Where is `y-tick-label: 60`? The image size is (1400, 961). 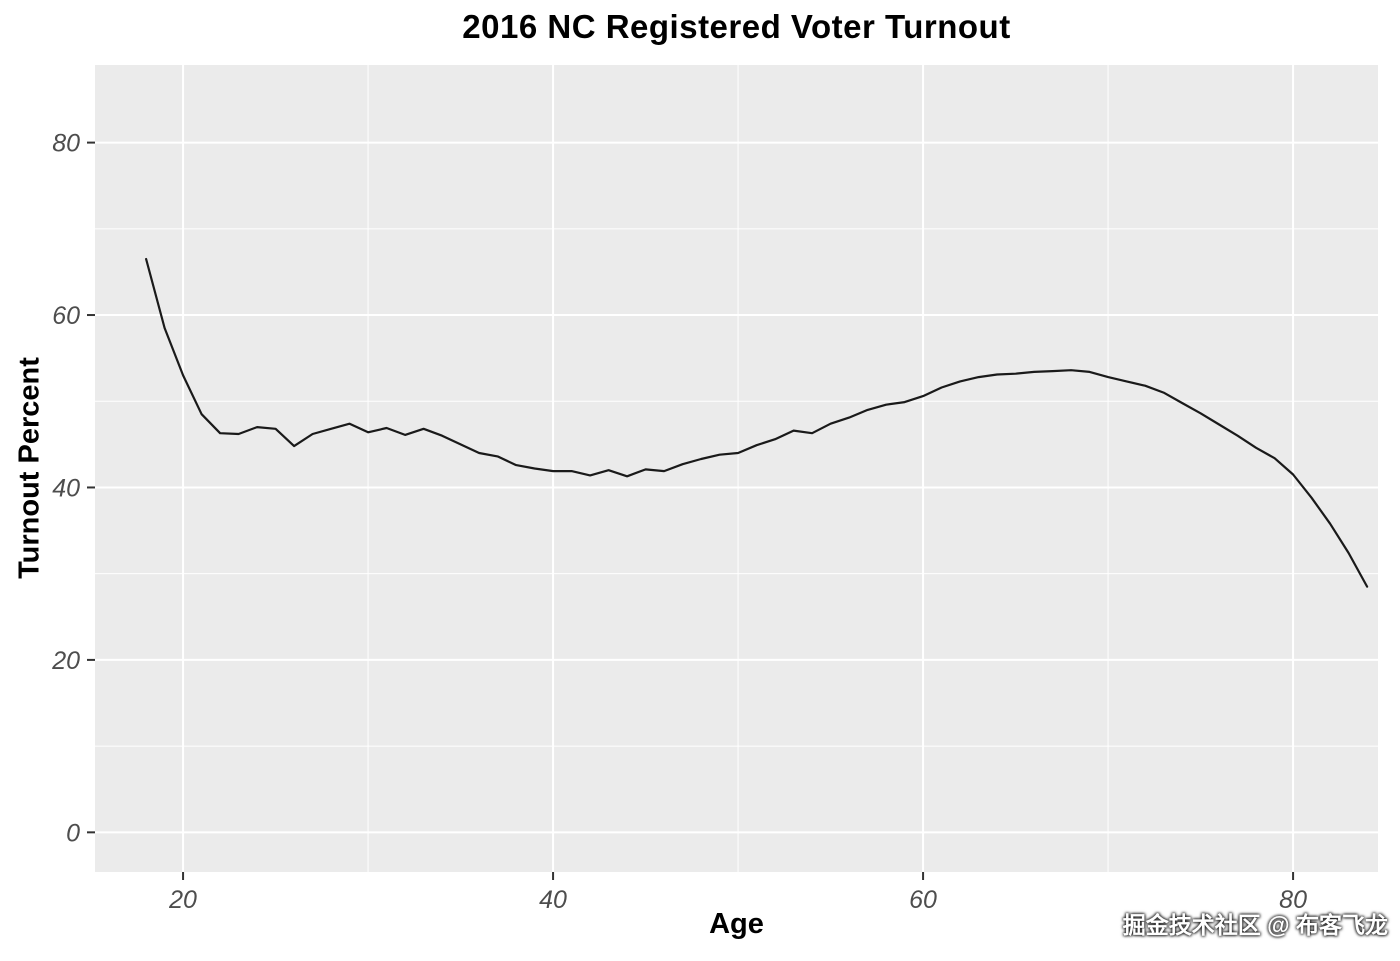 y-tick-label: 60 is located at coordinates (66, 316).